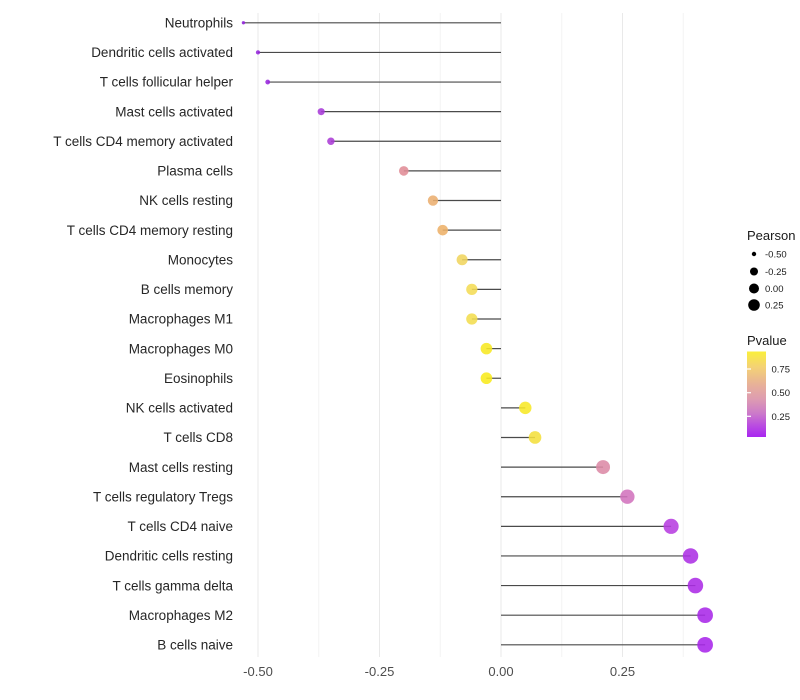 This screenshot has width=800, height=700. I want to click on colorbar-tick-label: 0.25, so click(781, 417).